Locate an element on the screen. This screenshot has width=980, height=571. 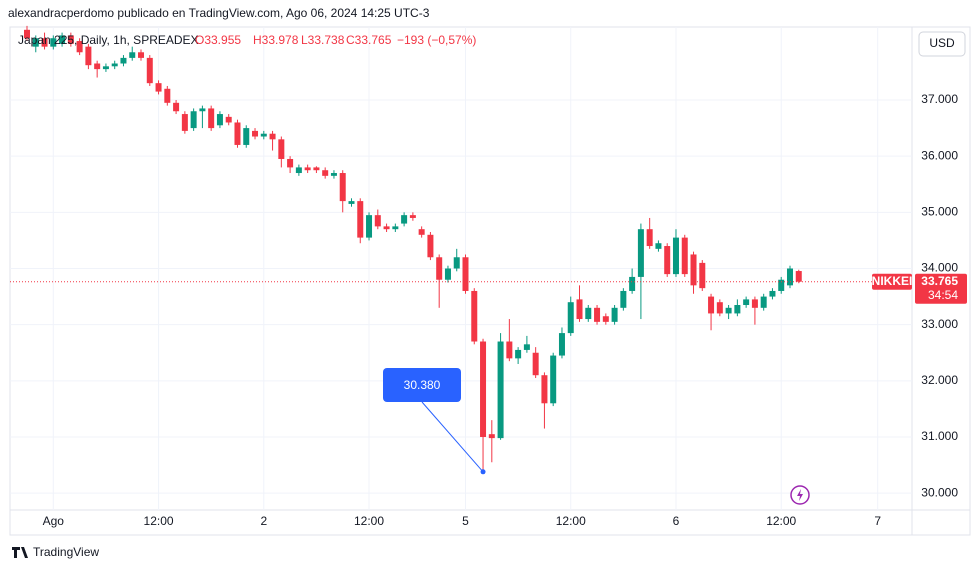
annotation-point is located at coordinates (483, 472).